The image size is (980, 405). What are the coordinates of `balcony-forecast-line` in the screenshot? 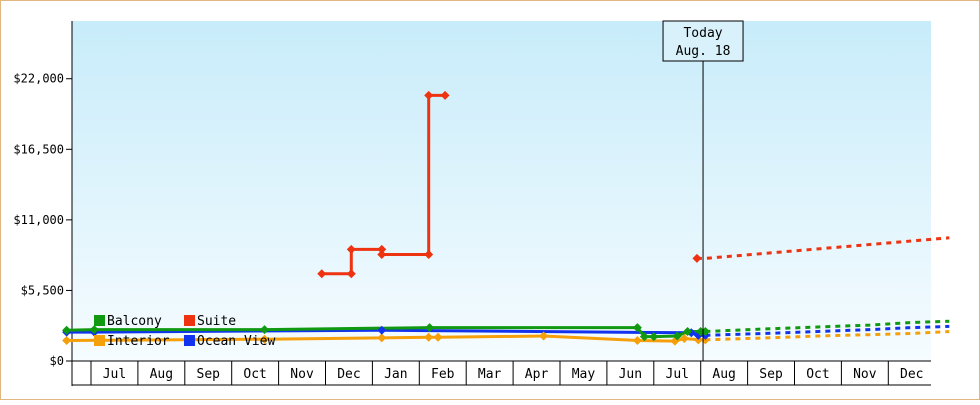 It's located at (827, 326).